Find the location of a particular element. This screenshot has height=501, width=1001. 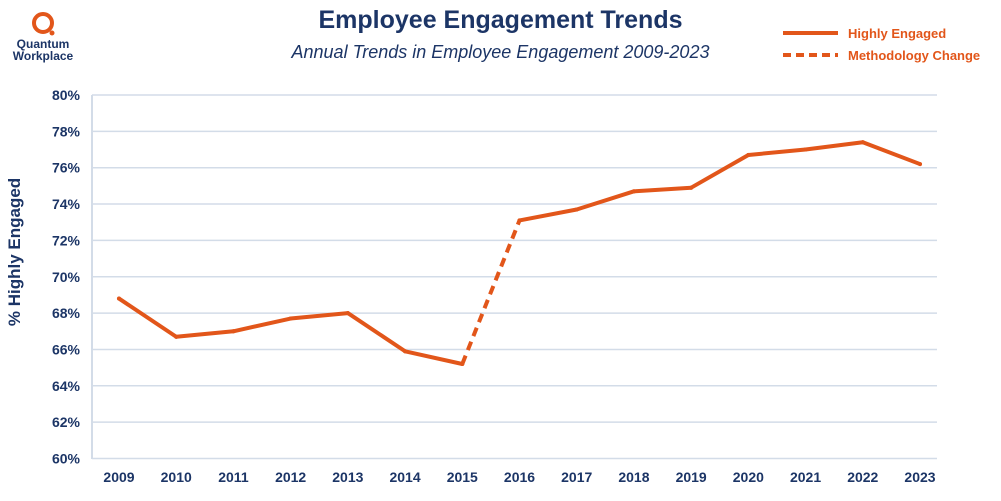

data-point-2015 is located at coordinates (462, 363).